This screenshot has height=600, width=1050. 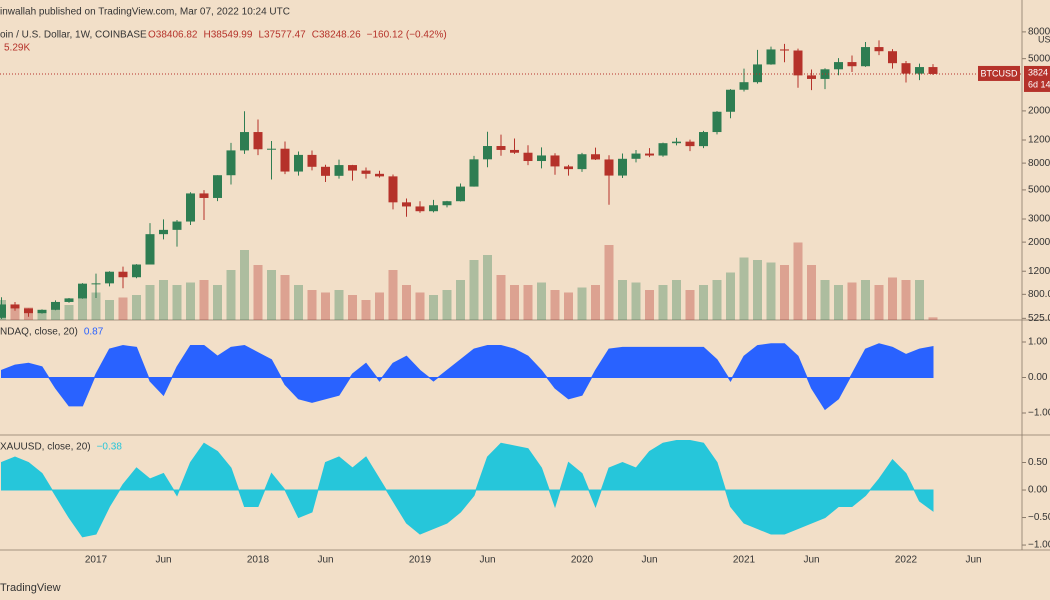 I want to click on x-tick-label: 2021, so click(x=744, y=560).